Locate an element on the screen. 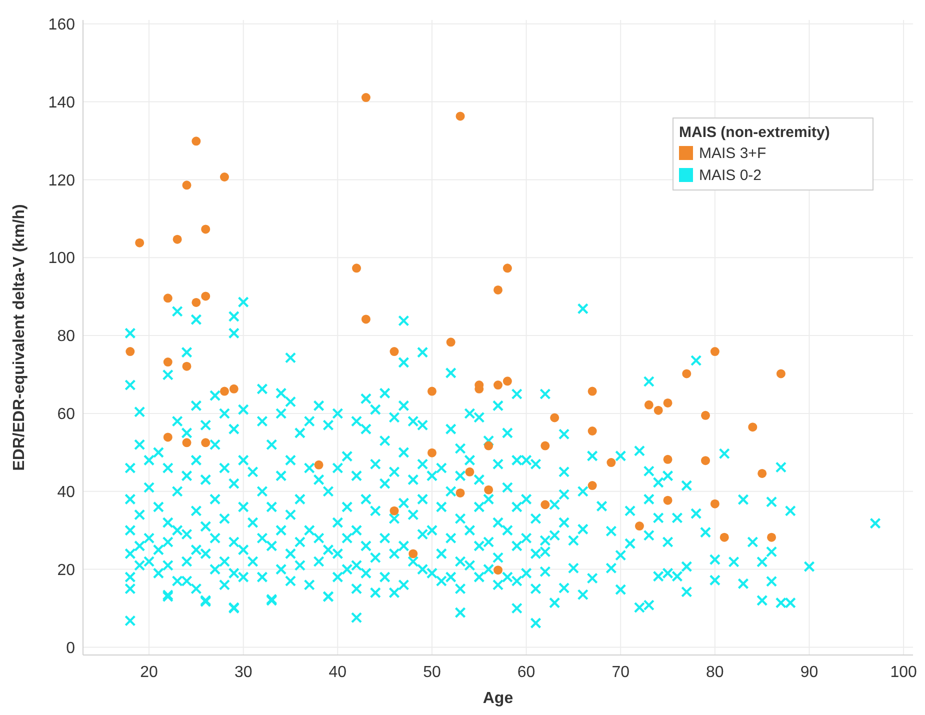 The width and height of the screenshot is (925, 715). x-axis-title: Age is located at coordinates (498, 698).